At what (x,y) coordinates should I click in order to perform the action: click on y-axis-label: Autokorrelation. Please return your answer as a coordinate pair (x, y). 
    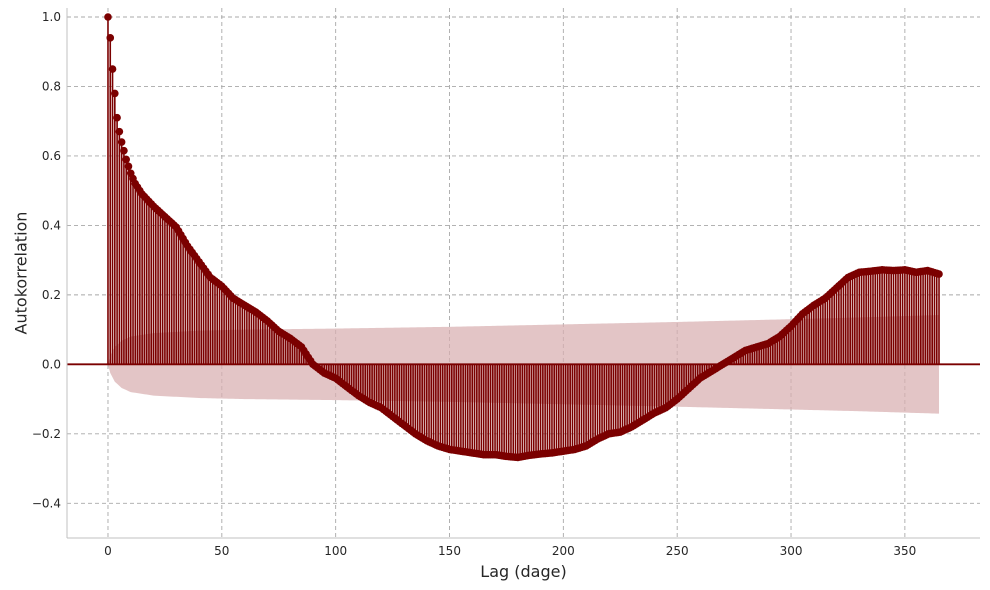
    Looking at the image, I should click on (21, 273).